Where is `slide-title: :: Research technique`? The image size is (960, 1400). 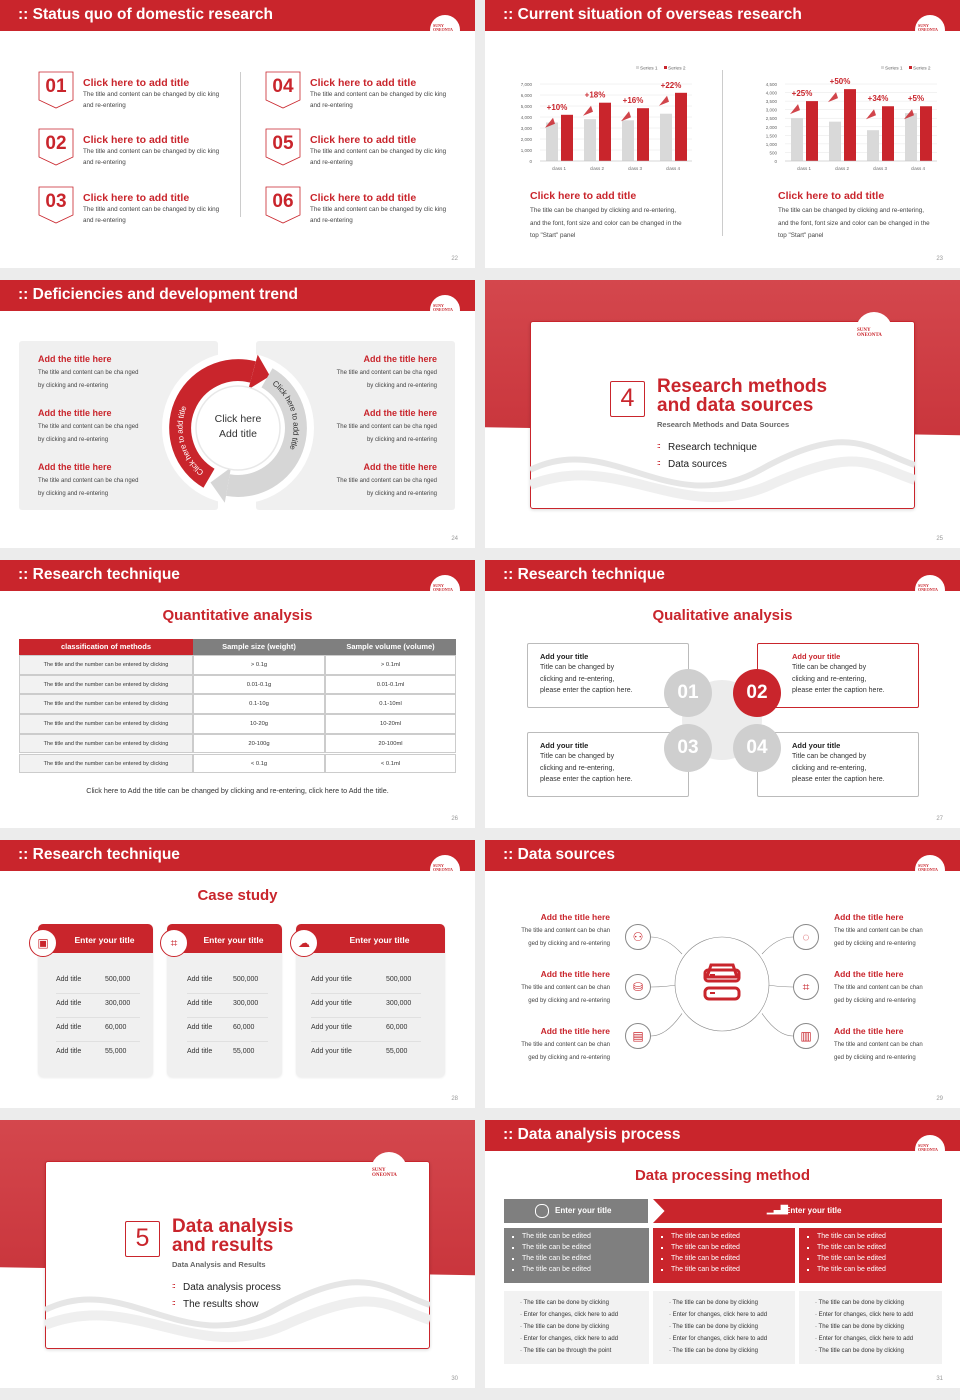
slide-title: :: Research technique is located at coordinates (584, 574).